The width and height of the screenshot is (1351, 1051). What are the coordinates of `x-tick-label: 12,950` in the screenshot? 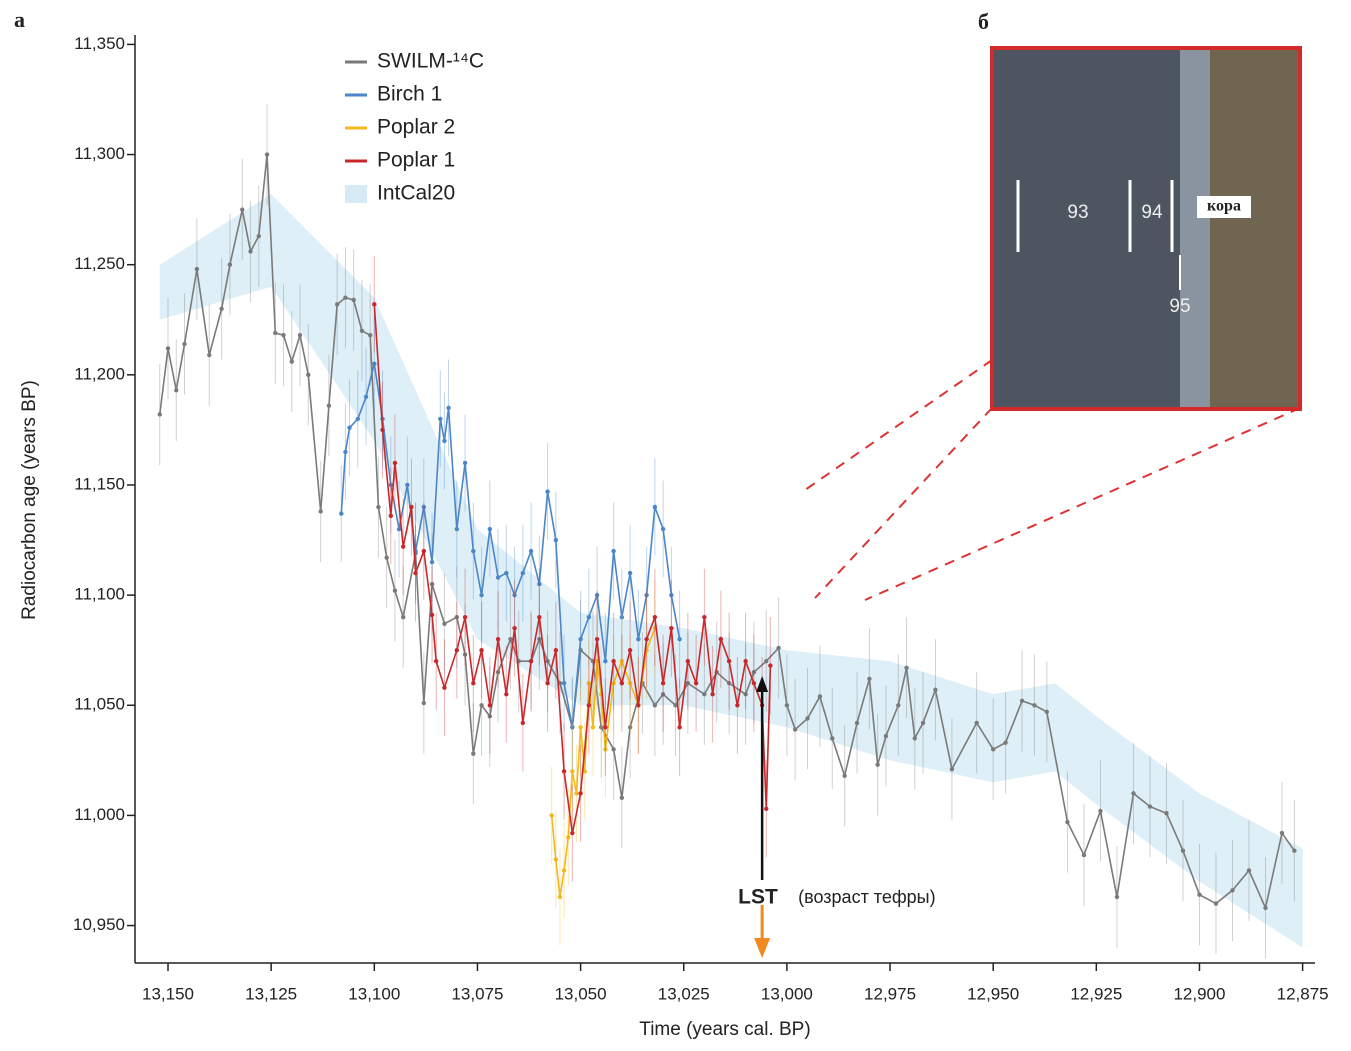 It's located at (993, 993).